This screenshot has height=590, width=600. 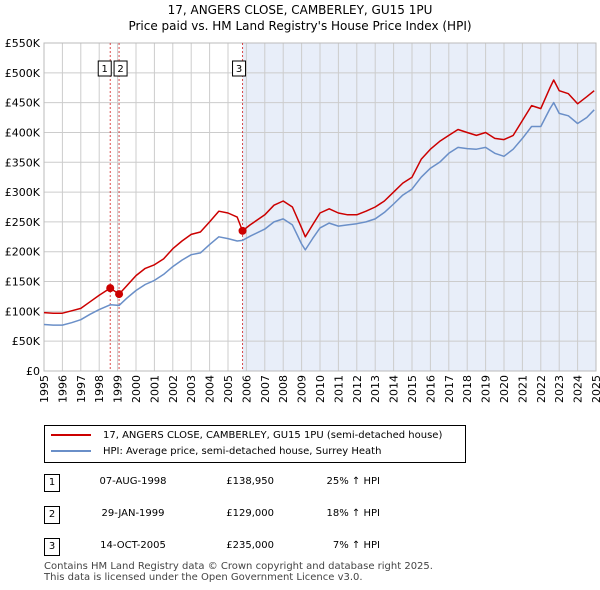 I want to click on x-tick-label: 2018, so click(x=467, y=389).